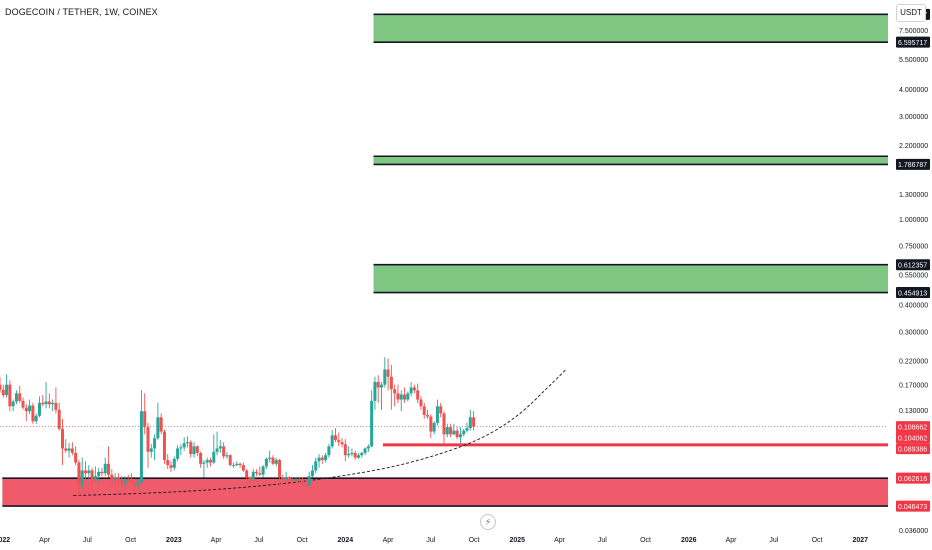 Image resolution: width=932 pixels, height=550 pixels. Describe the element at coordinates (911, 13) in the screenshot. I see `currency-unit-button: USDT` at that location.